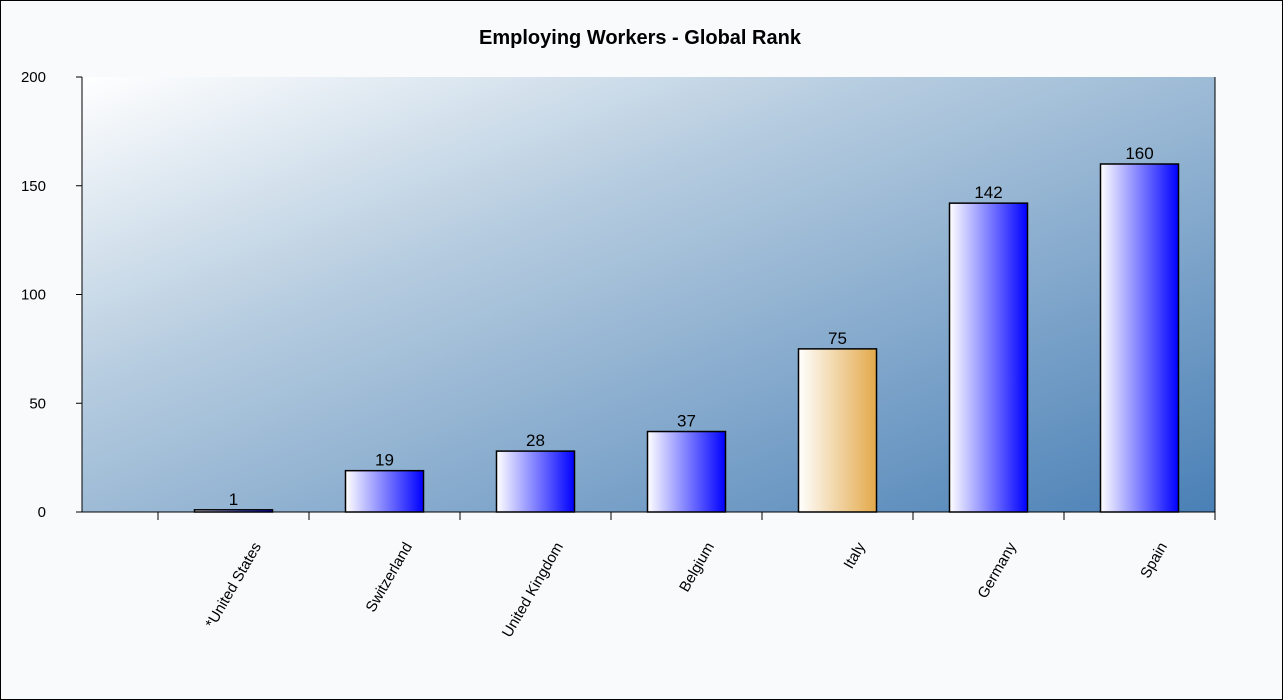  I want to click on y-tick-label: 150, so click(33, 186).